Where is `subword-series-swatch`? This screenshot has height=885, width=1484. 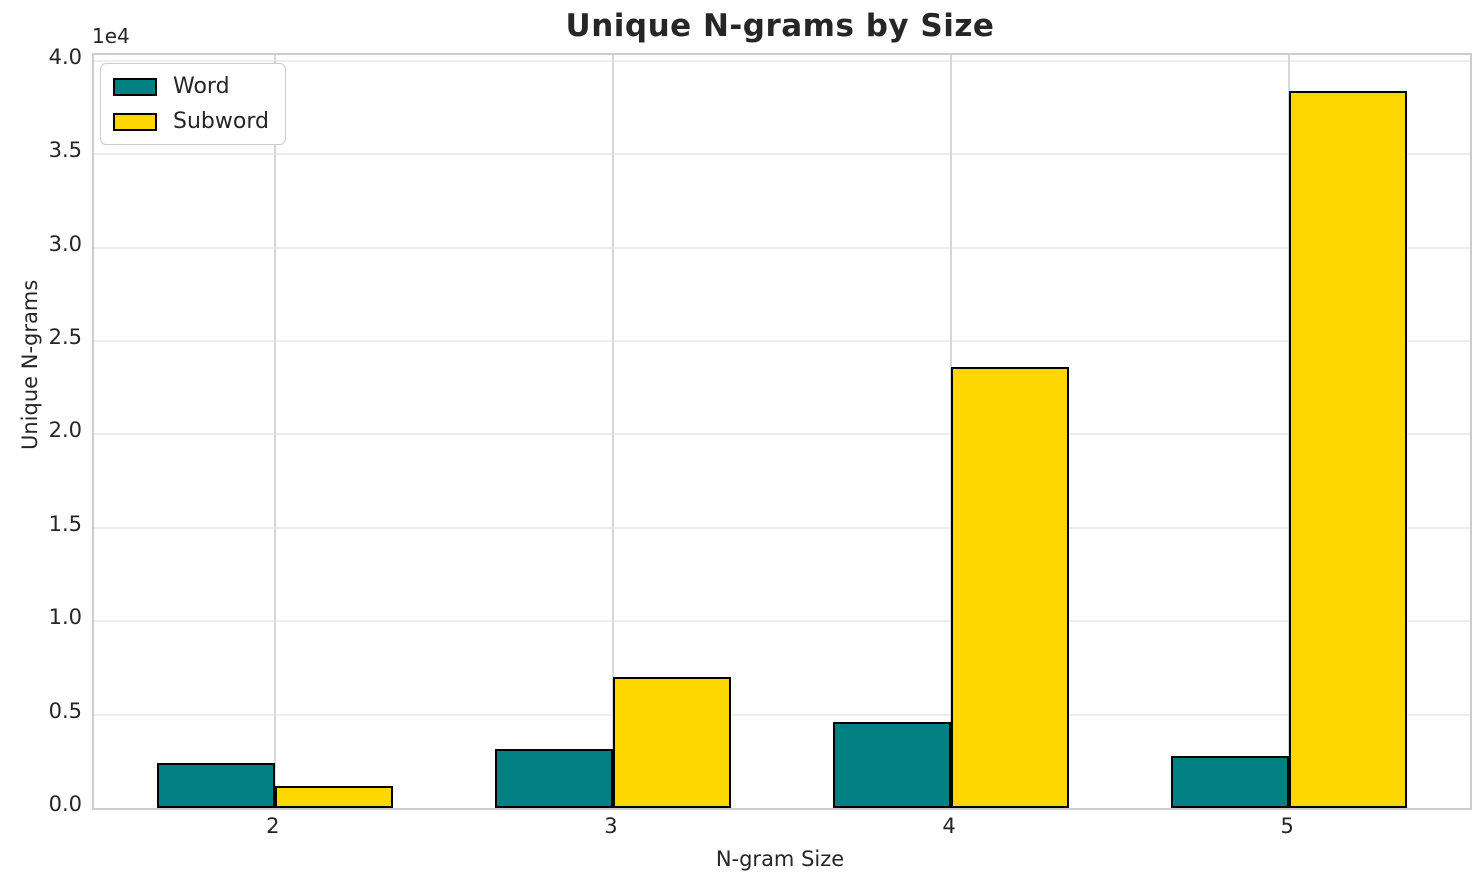
subword-series-swatch is located at coordinates (135, 121).